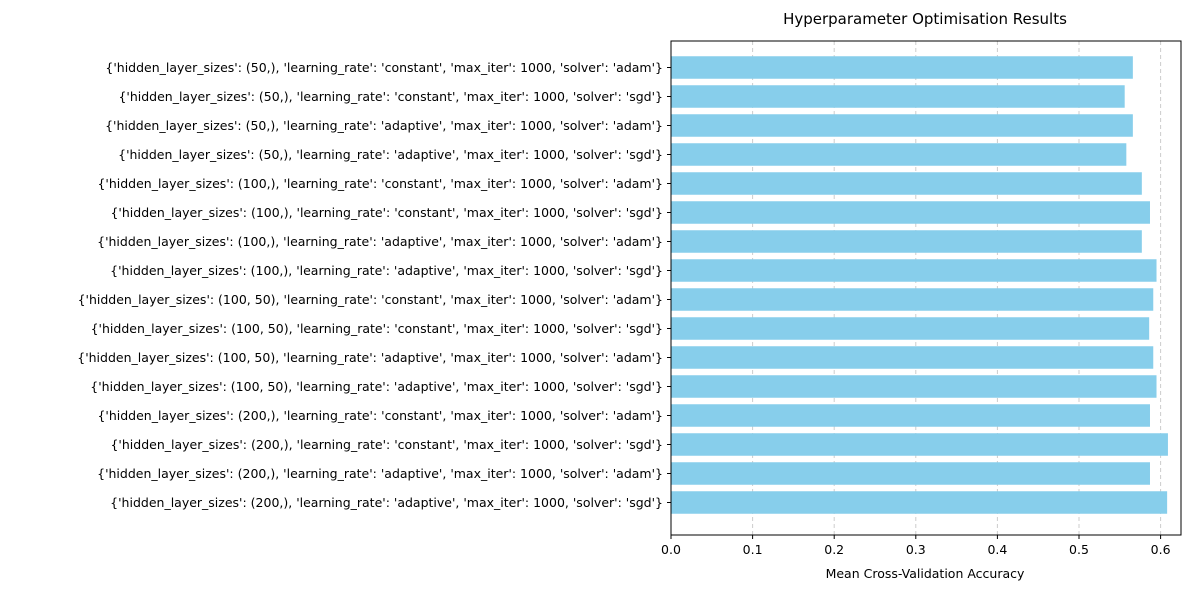 The image size is (1189, 590). What do you see at coordinates (916, 549) in the screenshot?
I see `x-tick-label-3: 0.3` at bounding box center [916, 549].